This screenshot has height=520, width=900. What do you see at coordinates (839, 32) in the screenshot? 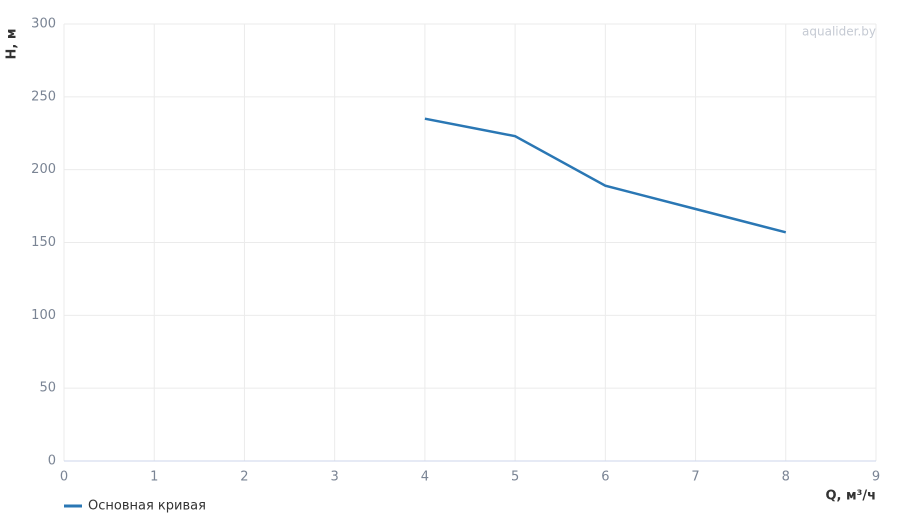
I see `watermark: aqualider.by` at bounding box center [839, 32].